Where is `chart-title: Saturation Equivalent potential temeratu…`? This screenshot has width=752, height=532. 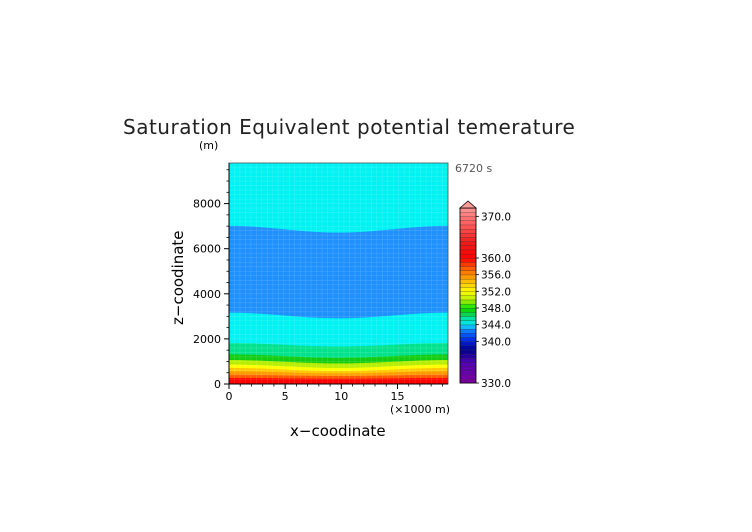 chart-title: Saturation Equivalent potential temeratu… is located at coordinates (349, 127).